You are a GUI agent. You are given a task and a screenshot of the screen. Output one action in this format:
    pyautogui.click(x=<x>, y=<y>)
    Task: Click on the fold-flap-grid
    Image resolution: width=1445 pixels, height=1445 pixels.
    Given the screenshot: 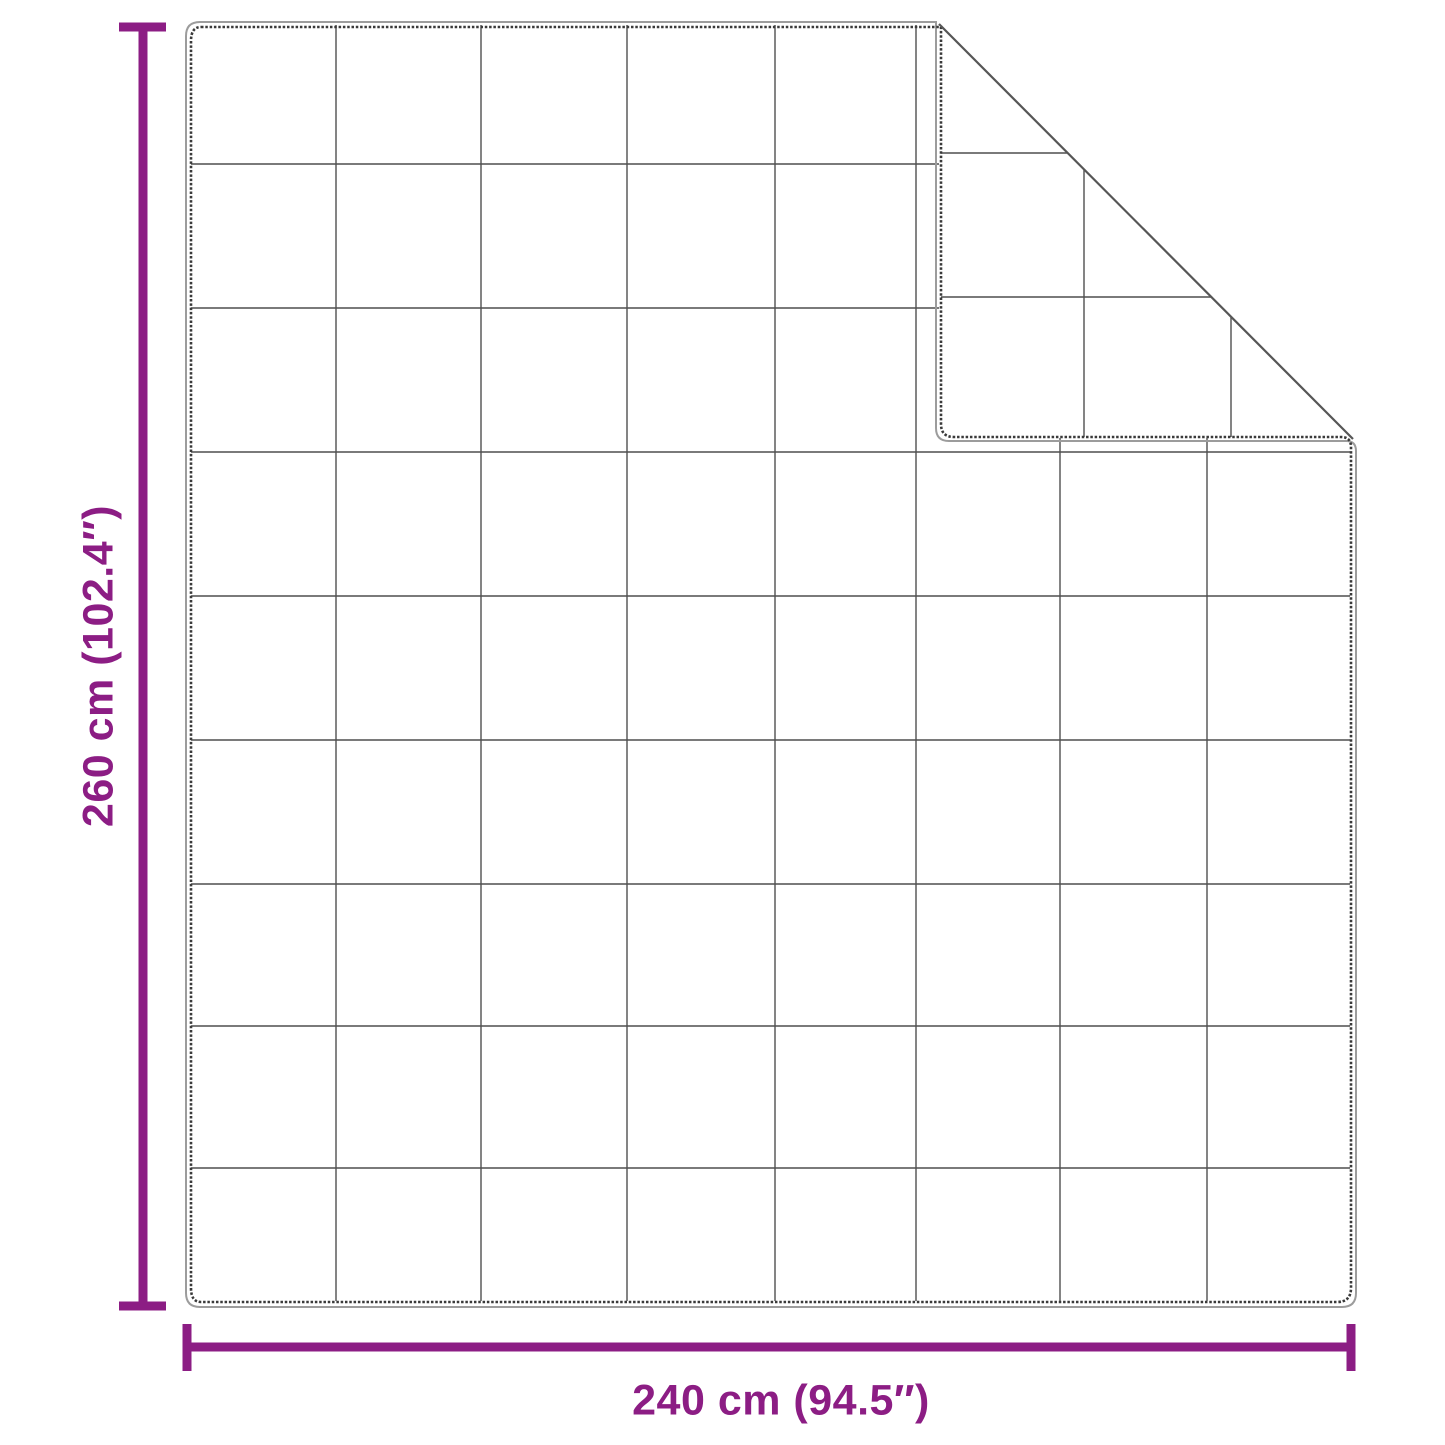 What is the action you would take?
    pyautogui.click(x=1086, y=294)
    